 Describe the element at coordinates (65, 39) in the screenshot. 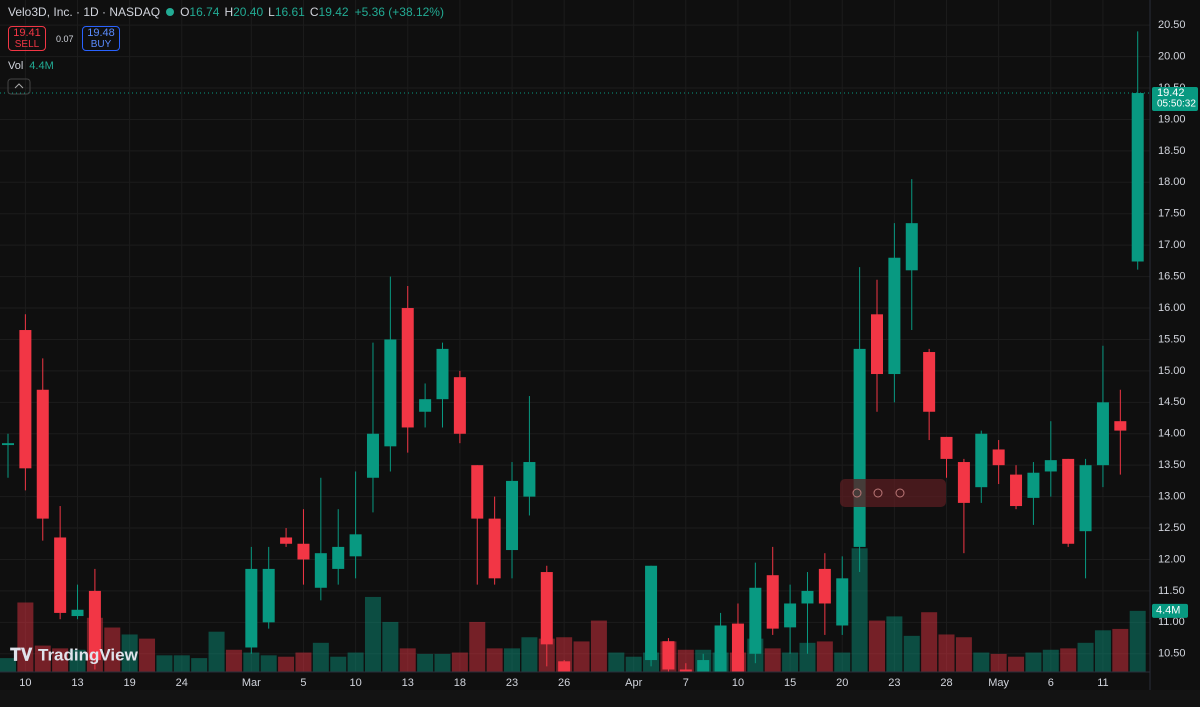

I see `spread: 0.07` at that location.